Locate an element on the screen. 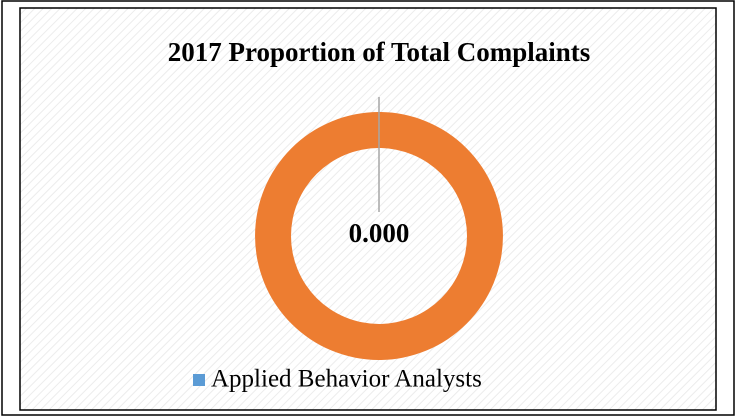 Image resolution: width=736 pixels, height=417 pixels. legend-swatch is located at coordinates (199, 380).